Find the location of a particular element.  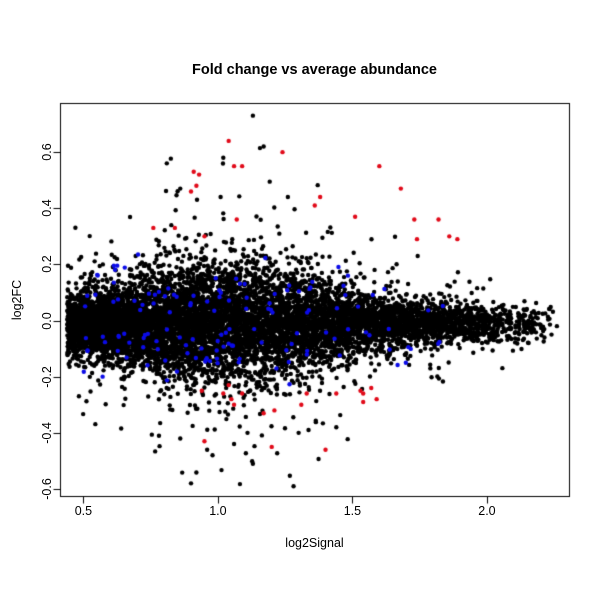

x-axis-title: log2Signal is located at coordinates (314, 543).